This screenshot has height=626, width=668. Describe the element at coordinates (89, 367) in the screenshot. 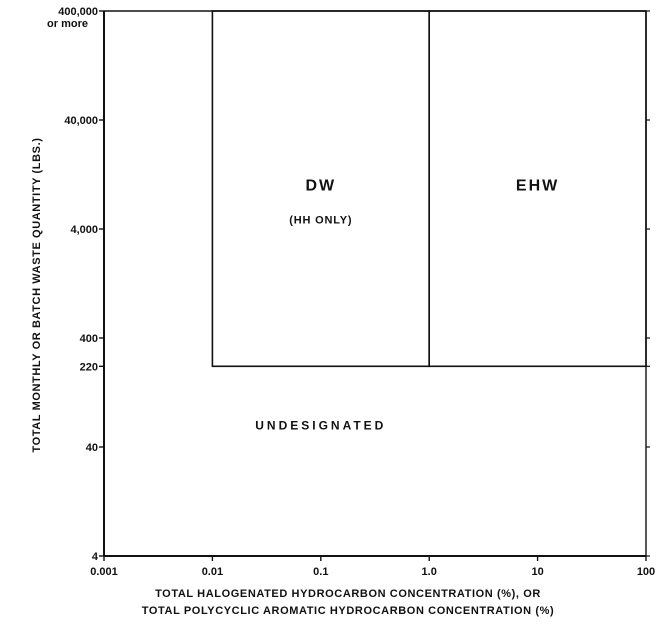

I see `y-tick-label: 220` at that location.